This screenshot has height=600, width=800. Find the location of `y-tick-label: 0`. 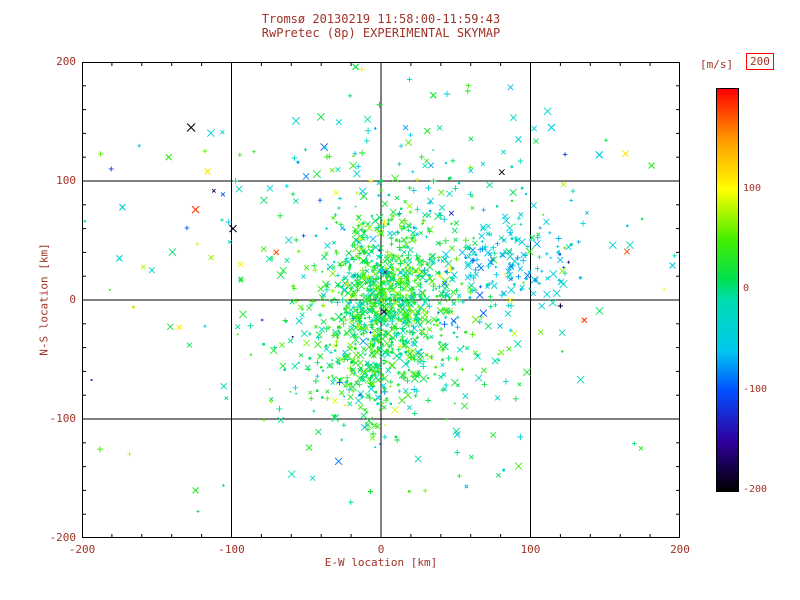

y-tick-label: 0 is located at coordinates (72, 299).